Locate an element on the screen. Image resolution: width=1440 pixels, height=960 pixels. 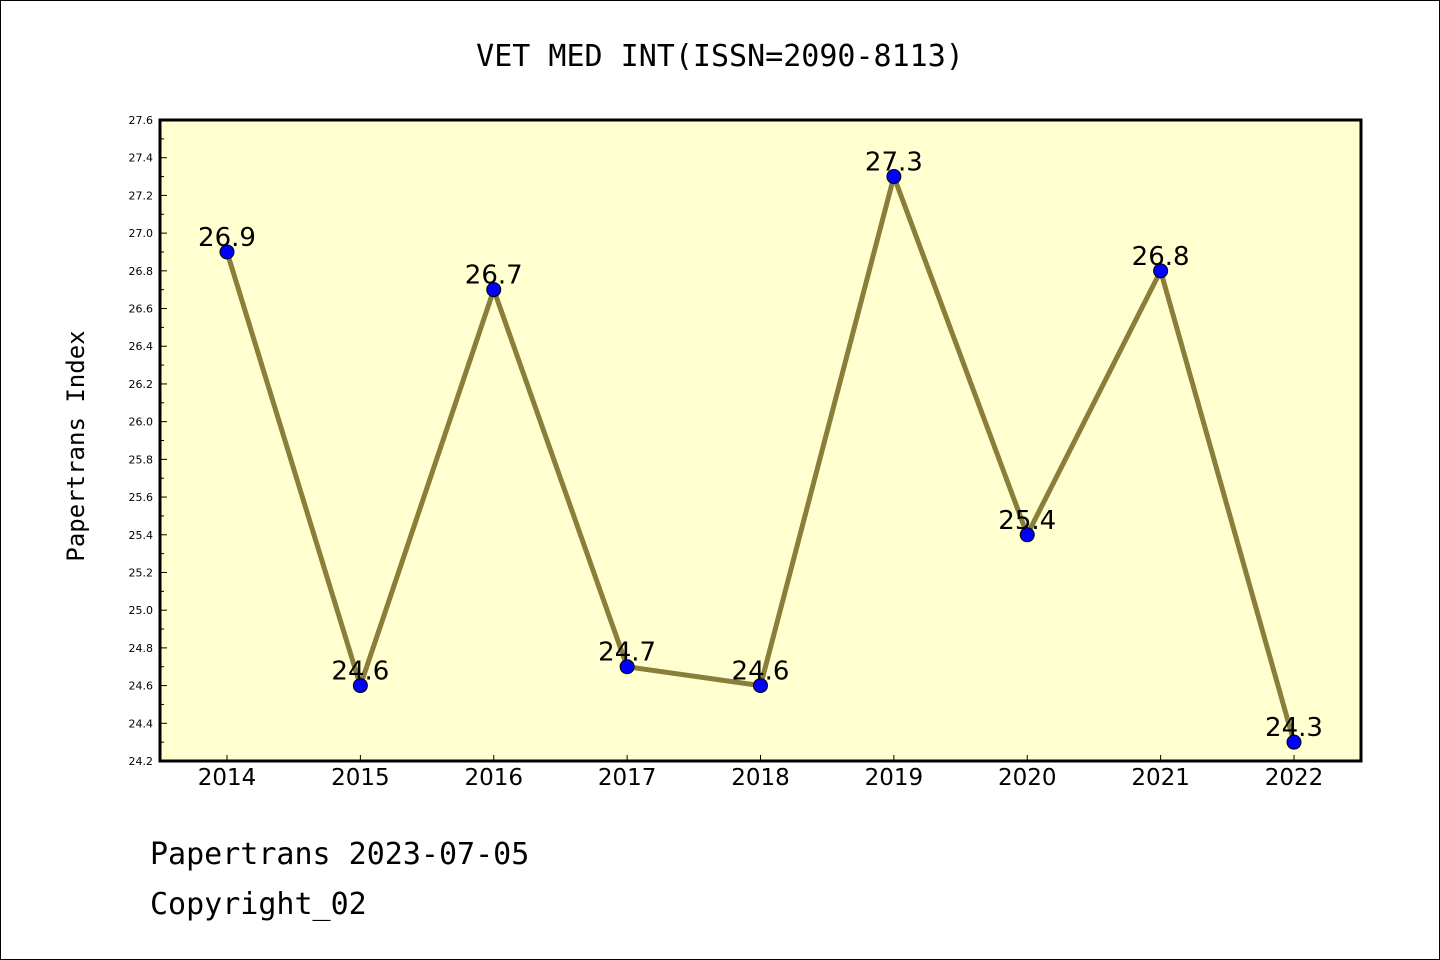
chart-title: VET MED INT(ISSN=2090-8113) is located at coordinates (720, 56).